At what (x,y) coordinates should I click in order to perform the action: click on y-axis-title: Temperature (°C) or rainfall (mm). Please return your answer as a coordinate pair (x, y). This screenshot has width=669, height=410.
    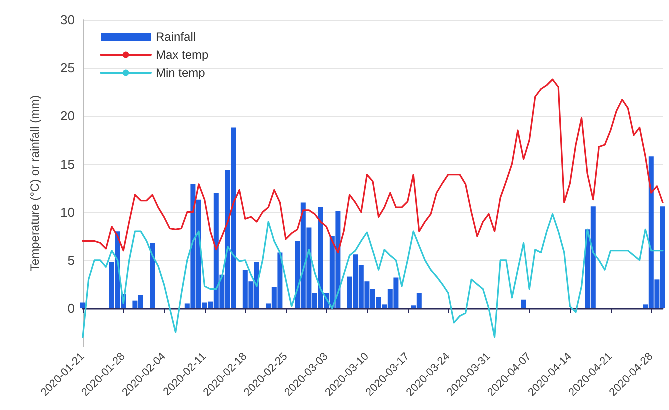
    Looking at the image, I should click on (35, 183).